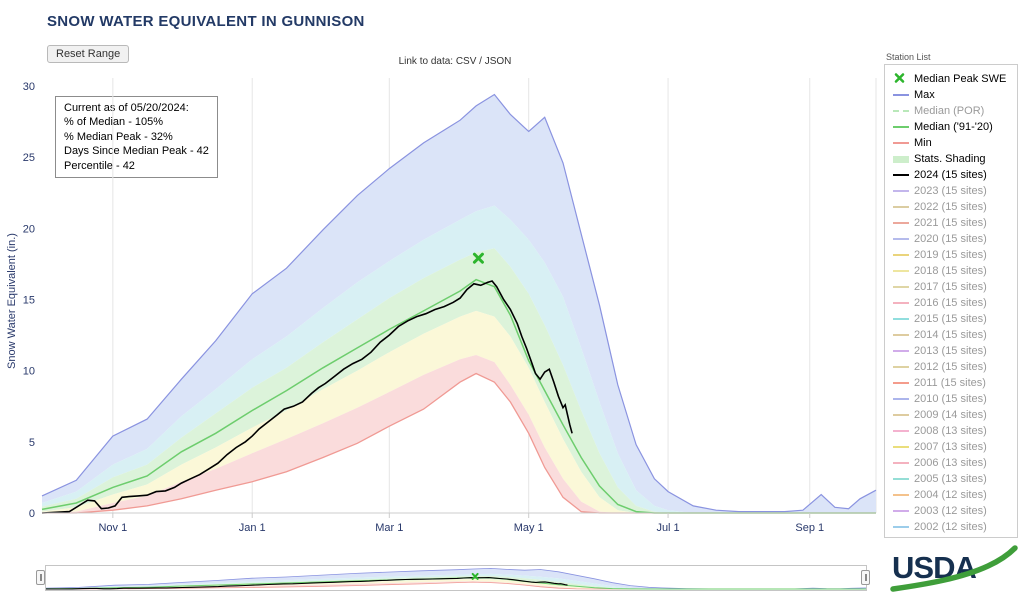 Image resolution: width=1023 pixels, height=602 pixels. I want to click on svg-text: 0, so click(32, 514).